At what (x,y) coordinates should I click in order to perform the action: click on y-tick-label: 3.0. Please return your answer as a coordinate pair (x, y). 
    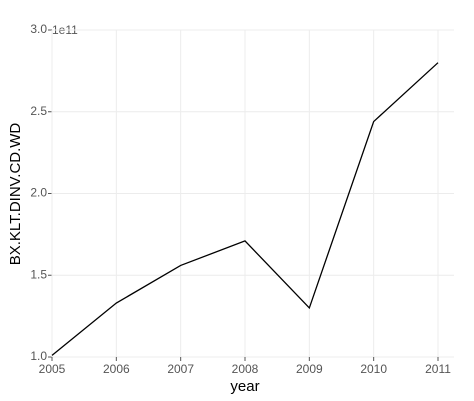
    Looking at the image, I should click on (38, 29).